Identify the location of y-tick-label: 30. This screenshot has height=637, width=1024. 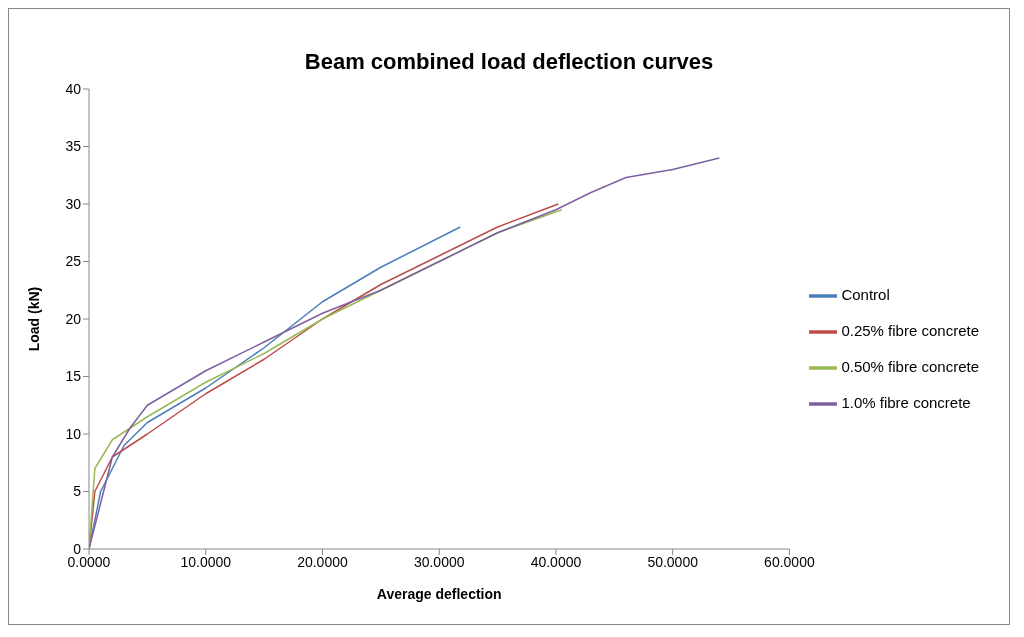
(73, 203).